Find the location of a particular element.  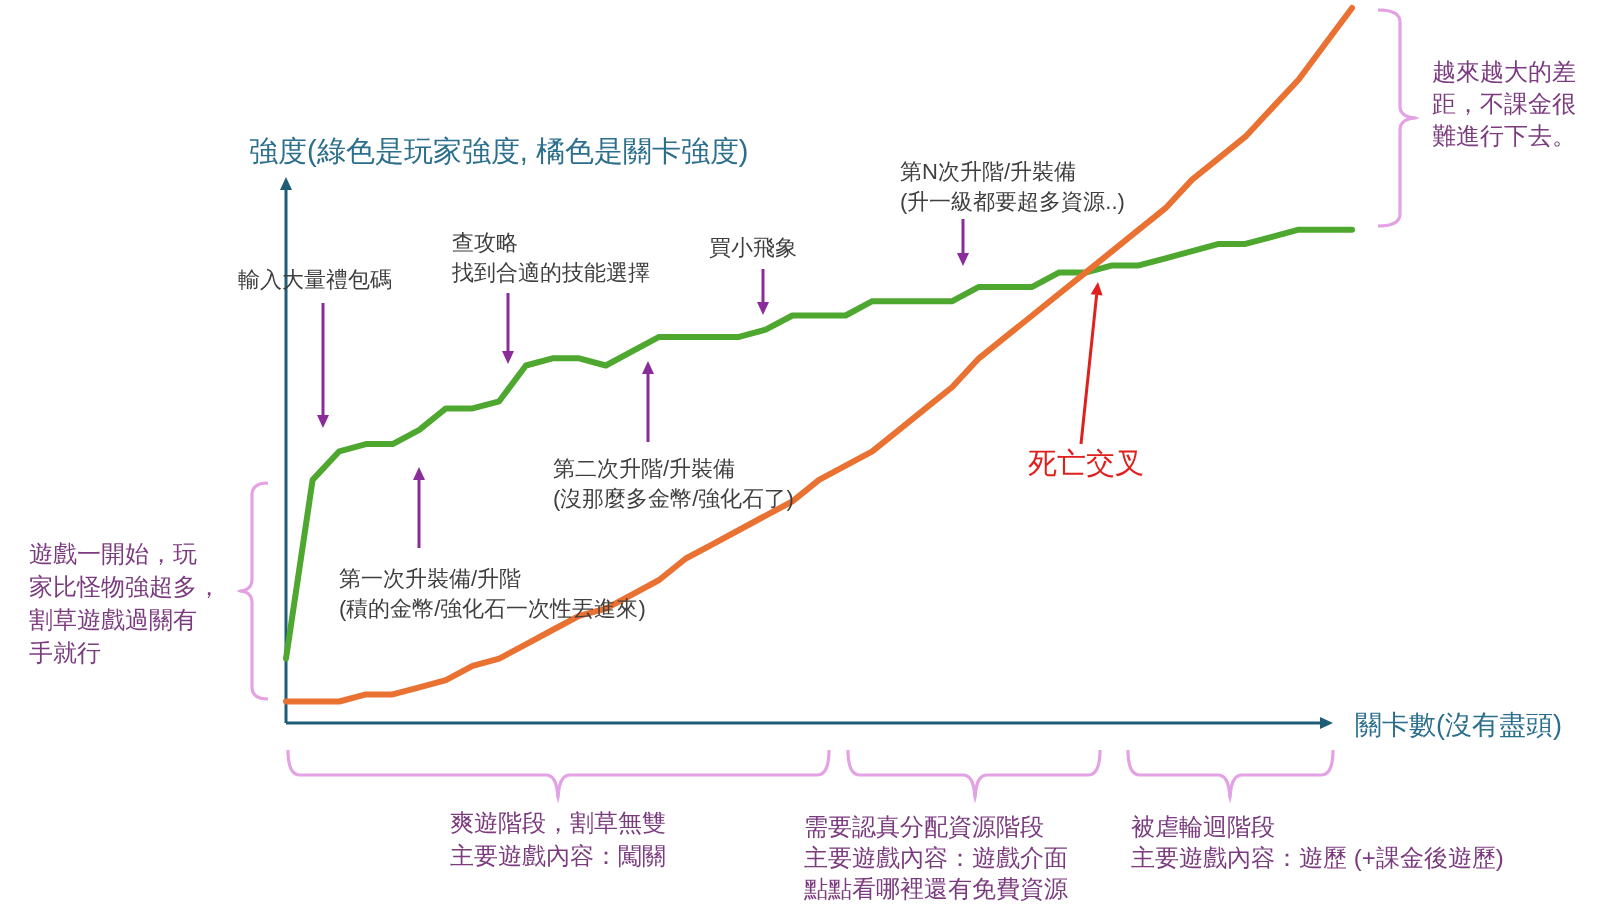

annotation: 需要認真分配資源階段主要遊戲內容：遊戲介面點點看哪裡還有免費資源 is located at coordinates (936, 857).